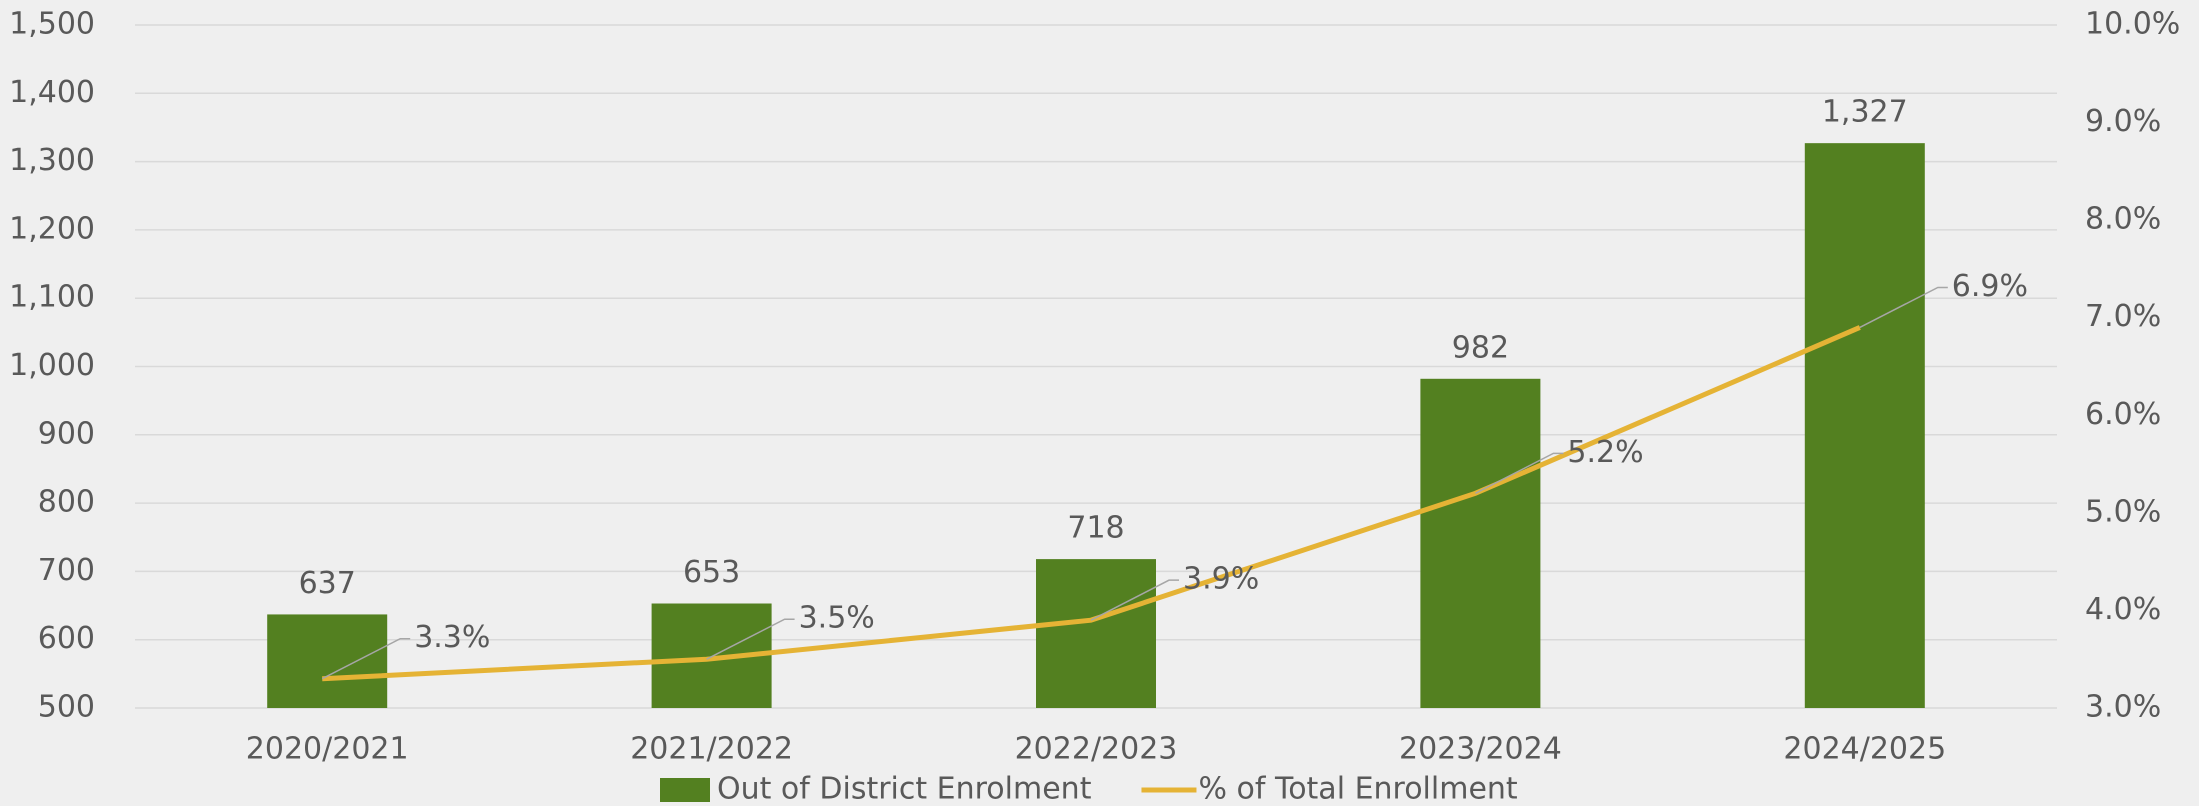  What do you see at coordinates (66, 433) in the screenshot?
I see `y-tick-label: 900` at bounding box center [66, 433].